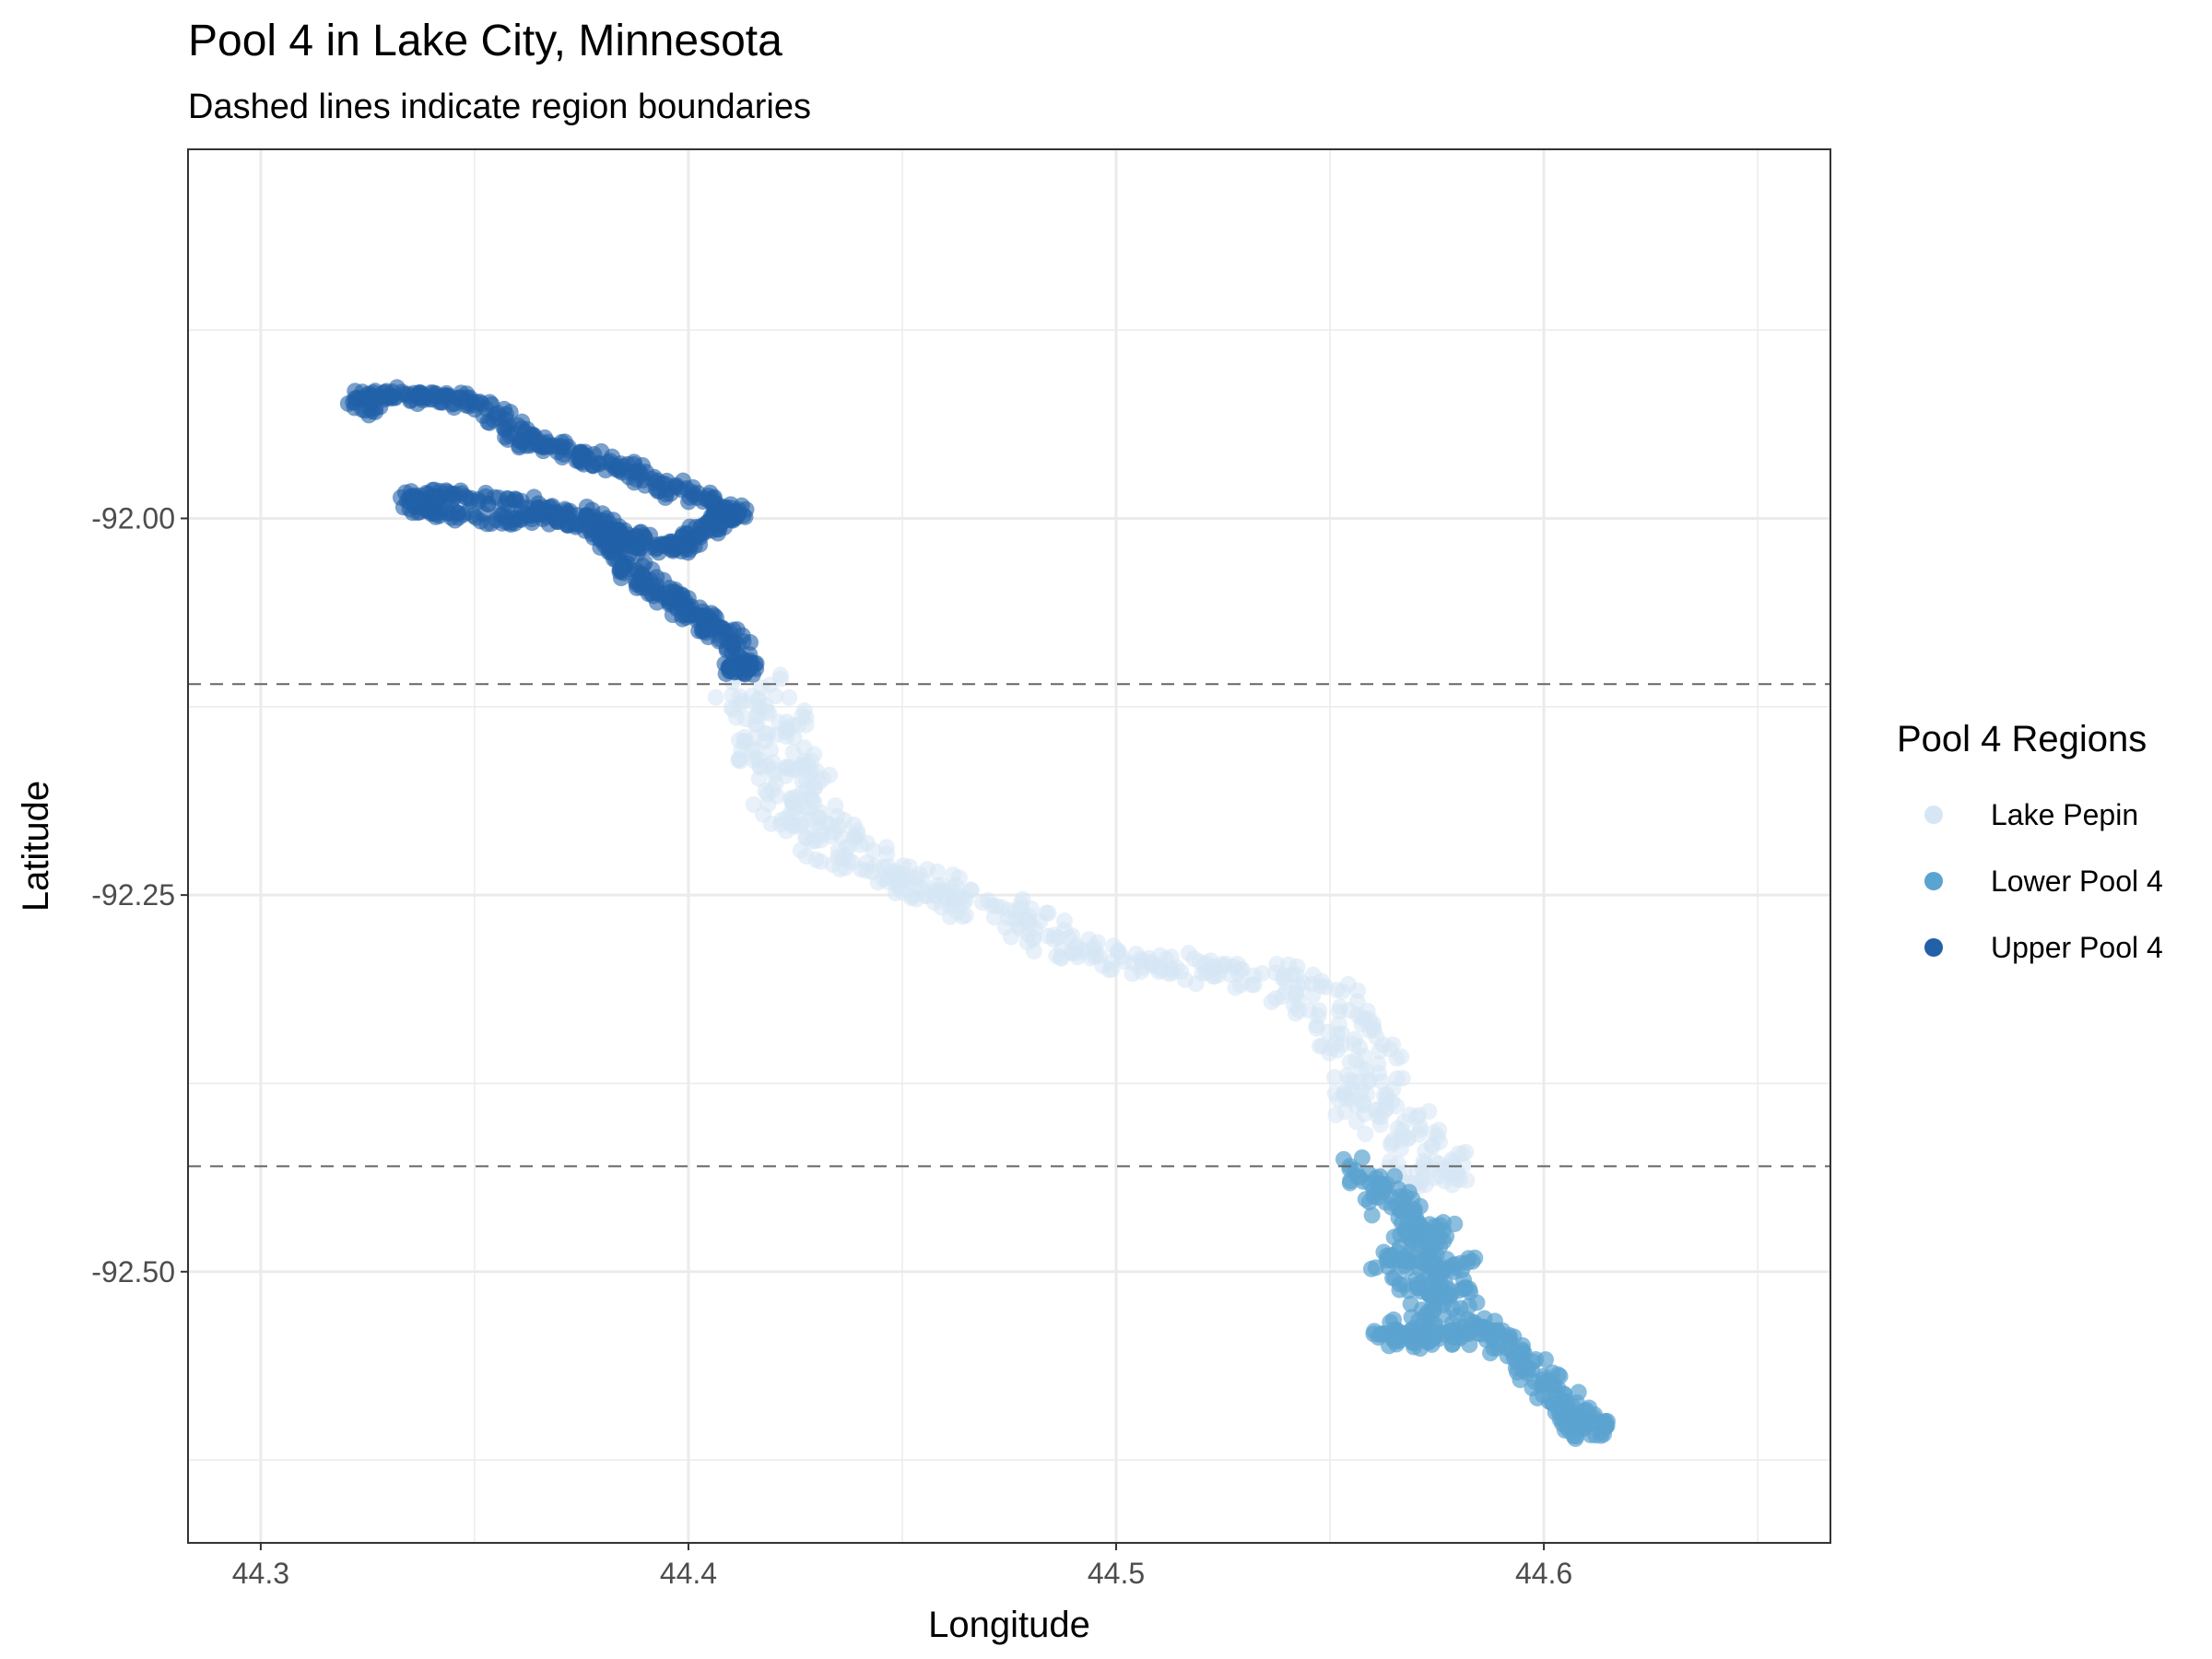  What do you see at coordinates (499, 107) in the screenshot?
I see `chart-subtitle: Dashed lines indicate region boundaries` at bounding box center [499, 107].